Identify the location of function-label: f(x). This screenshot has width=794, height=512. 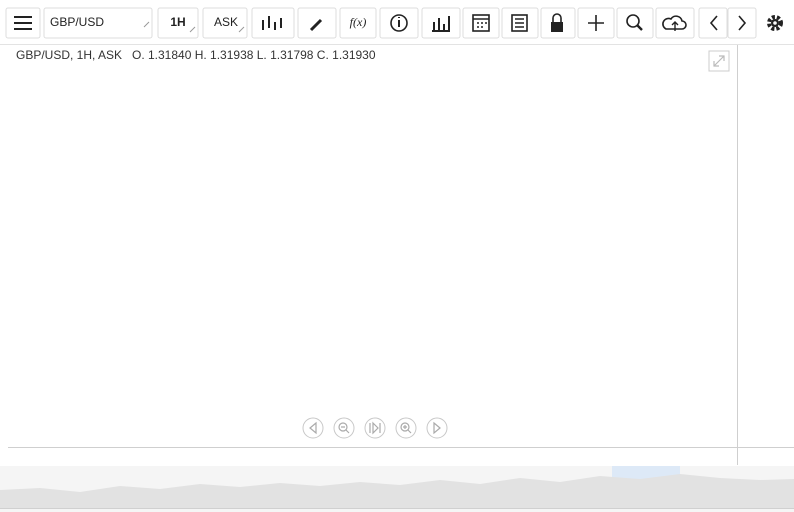
(358, 22).